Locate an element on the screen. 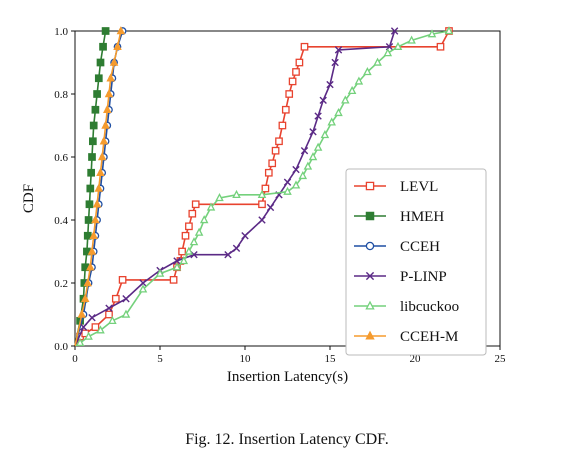  legend-item-hmeh: HMEH is located at coordinates (399, 217).